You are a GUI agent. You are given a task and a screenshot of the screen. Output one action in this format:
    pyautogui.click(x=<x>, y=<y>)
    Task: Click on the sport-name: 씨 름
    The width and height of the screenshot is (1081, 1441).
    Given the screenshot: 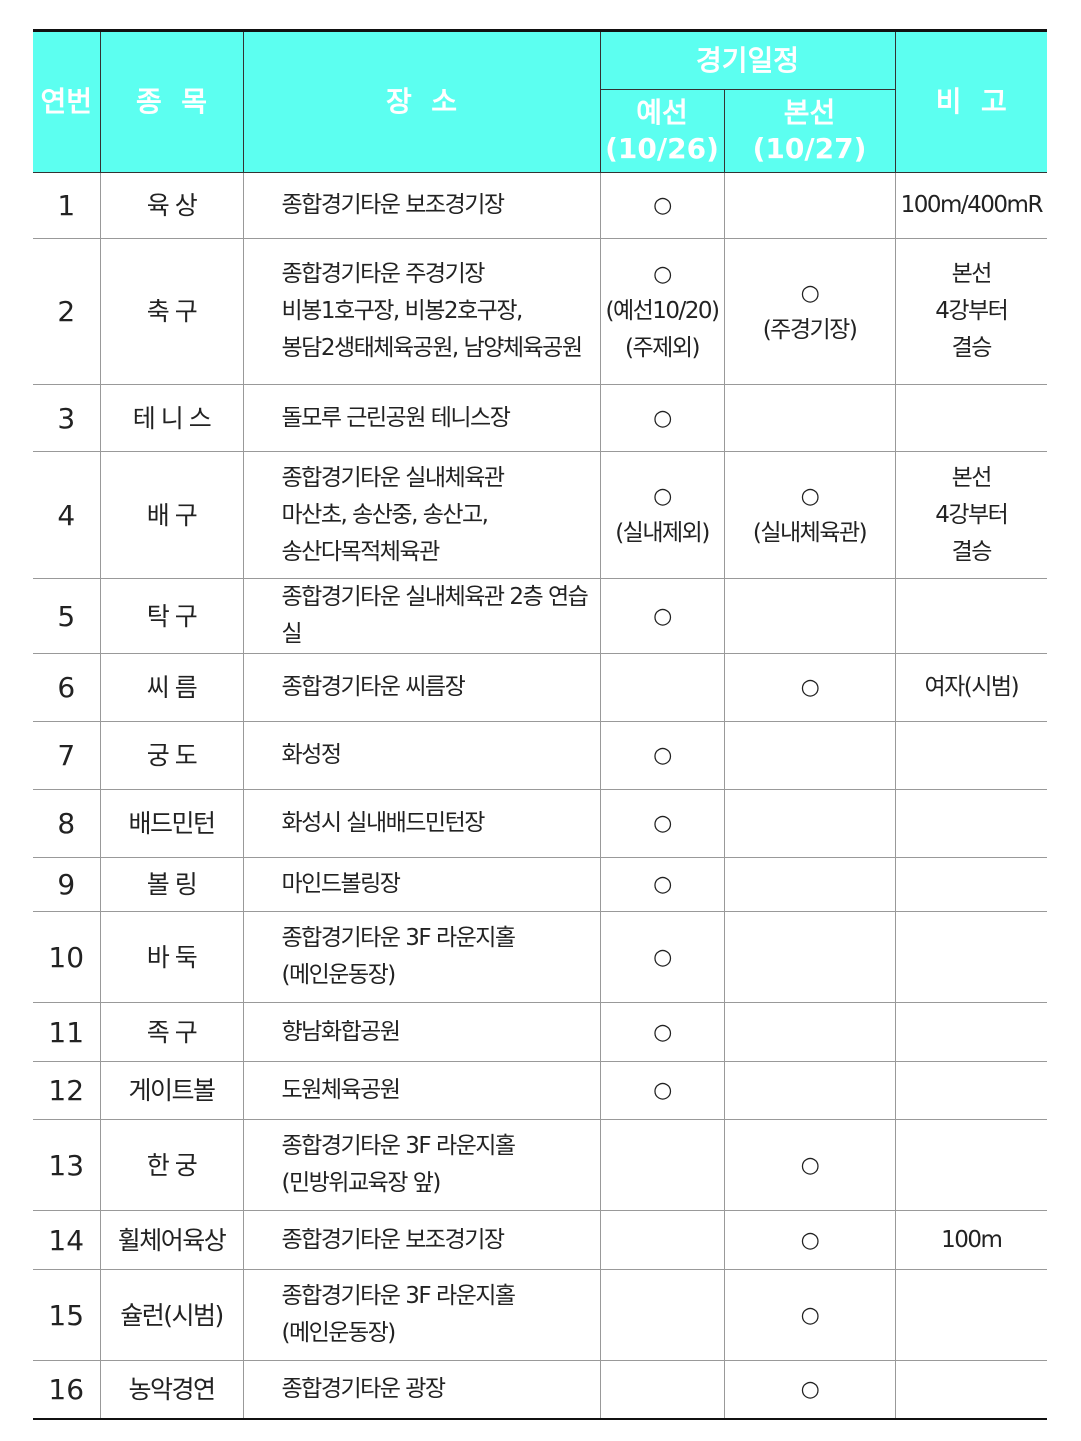 What is the action you would take?
    pyautogui.click(x=171, y=687)
    